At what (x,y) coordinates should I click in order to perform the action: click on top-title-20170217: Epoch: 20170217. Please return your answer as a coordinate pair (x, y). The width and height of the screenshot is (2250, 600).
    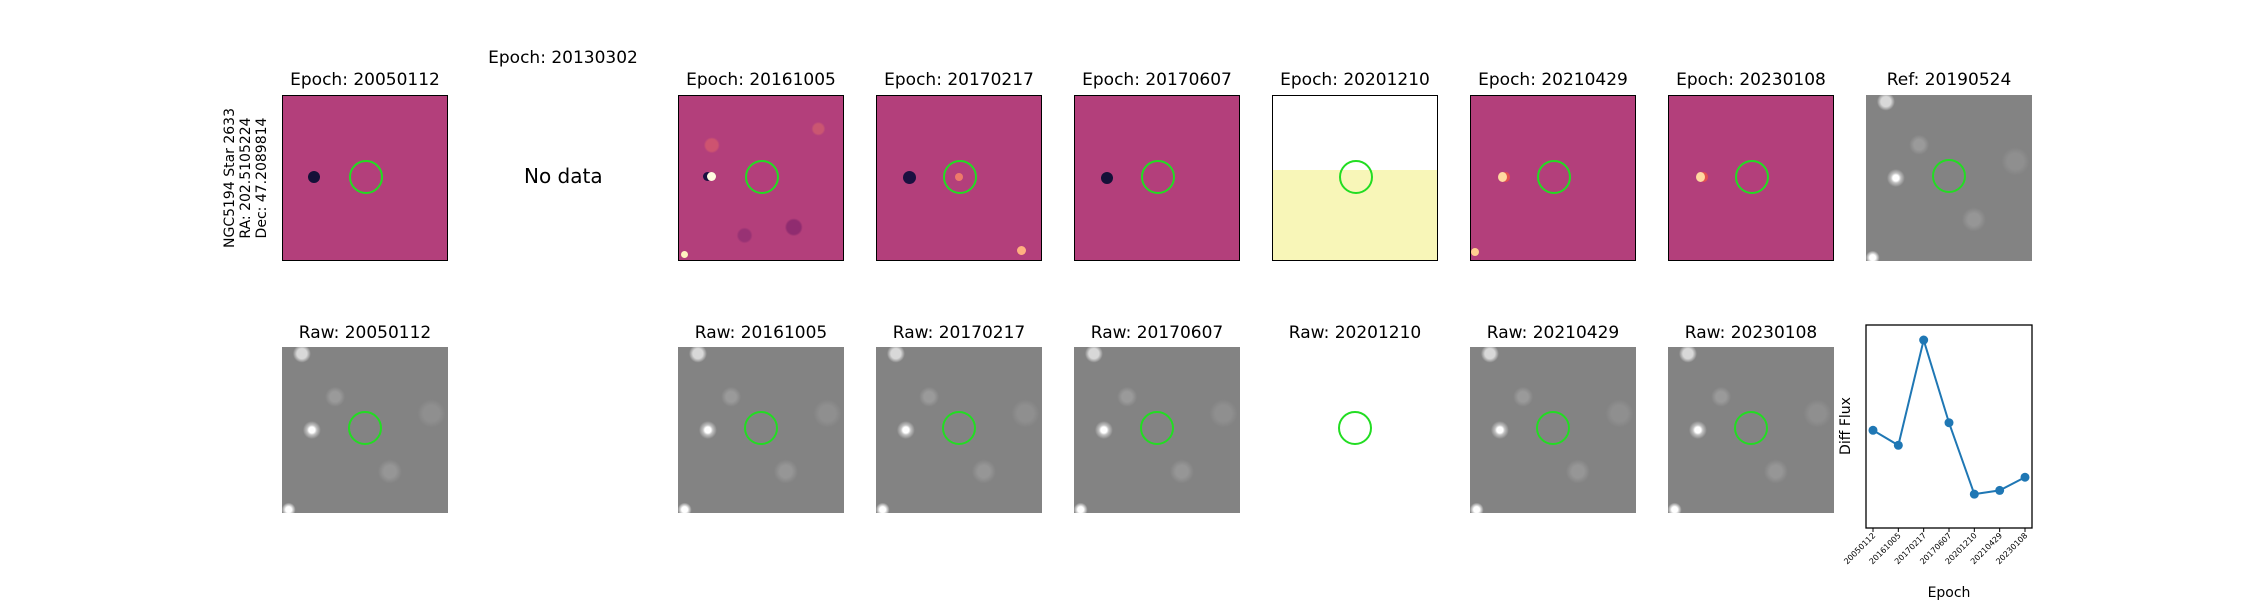
    Looking at the image, I should click on (959, 80).